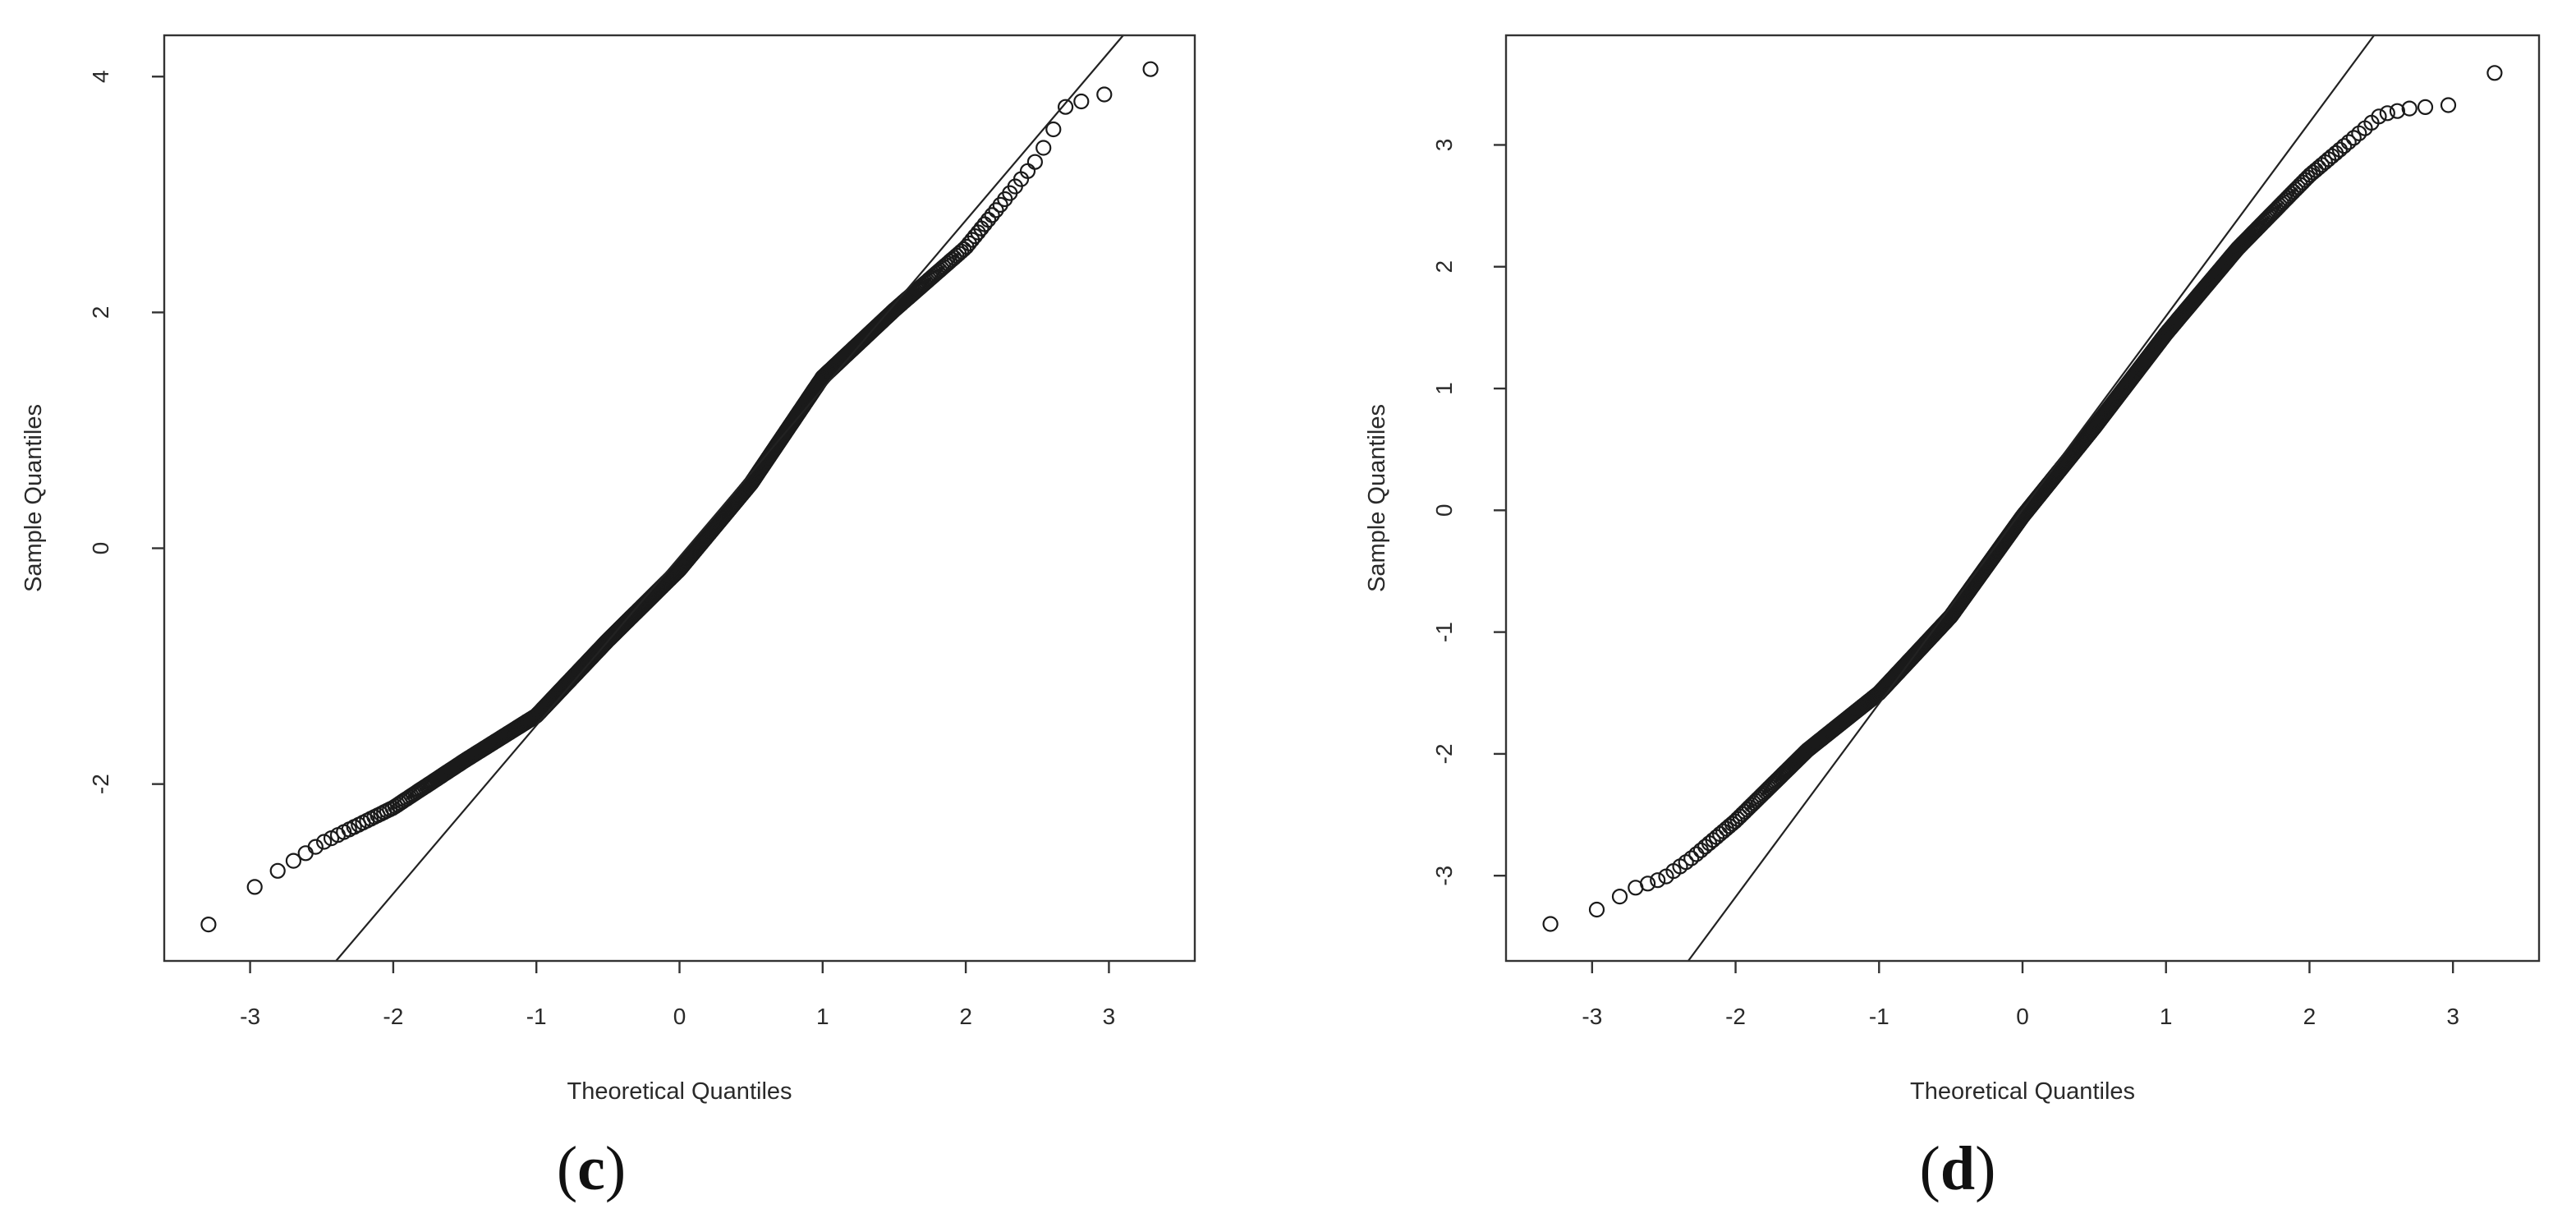 Image resolution: width=2576 pixels, height=1218 pixels. What do you see at coordinates (1444, 145) in the screenshot?
I see `y-tick-label: 3` at bounding box center [1444, 145].